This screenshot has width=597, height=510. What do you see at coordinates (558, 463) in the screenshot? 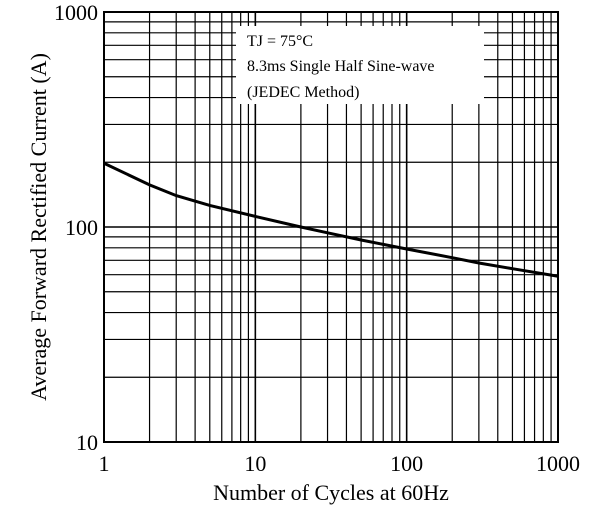
I see `x-tick-label: 1000` at bounding box center [558, 463].